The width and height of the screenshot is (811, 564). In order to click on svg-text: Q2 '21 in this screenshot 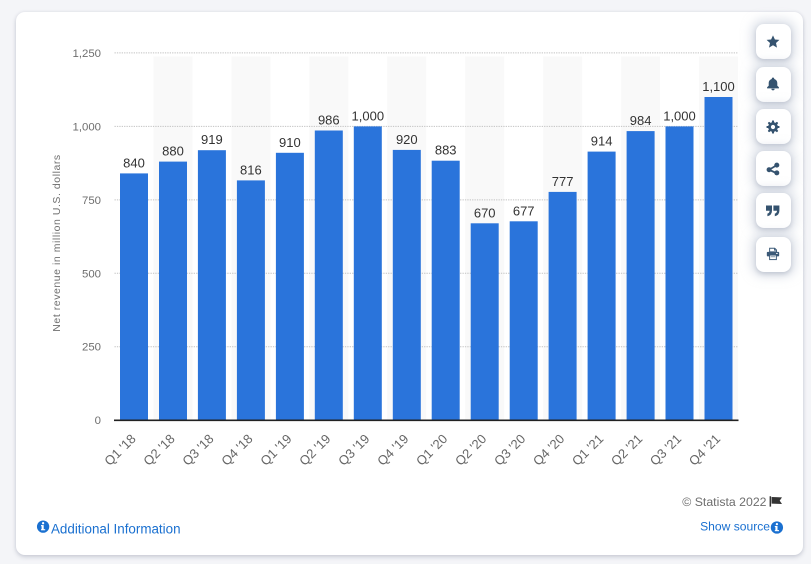, I will do `click(626, 449)`.